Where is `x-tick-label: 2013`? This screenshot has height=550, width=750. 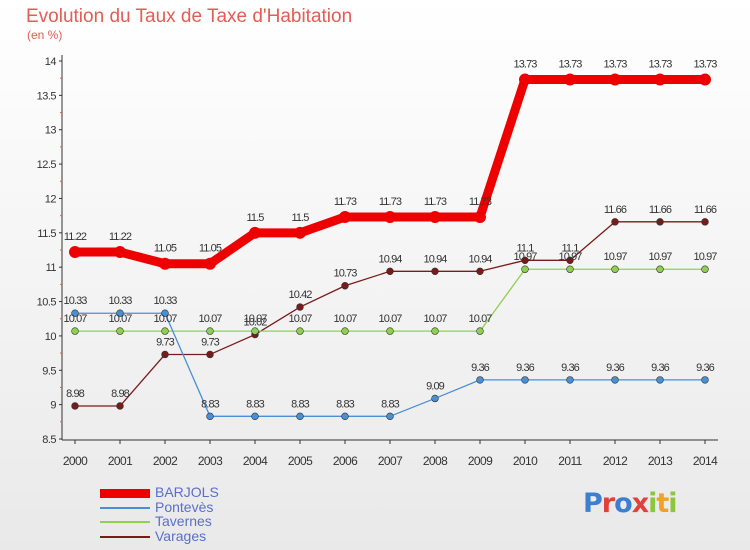
x-tick-label: 2013 is located at coordinates (660, 461).